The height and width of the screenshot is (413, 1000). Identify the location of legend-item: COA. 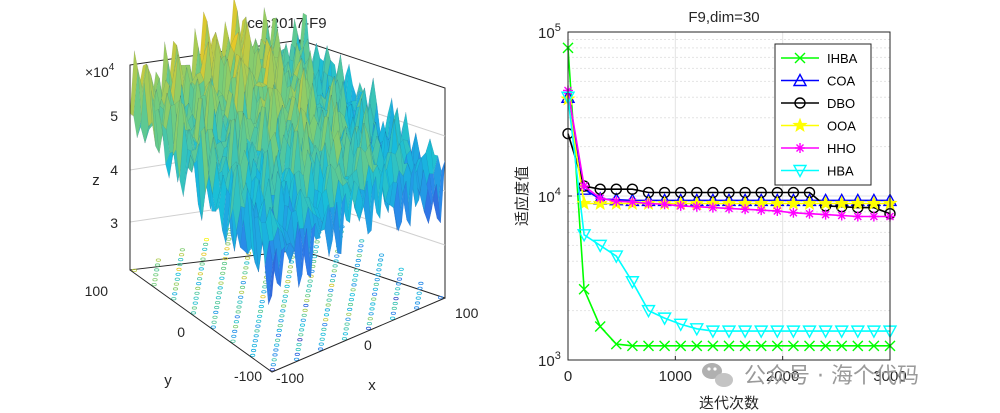
(818, 81).